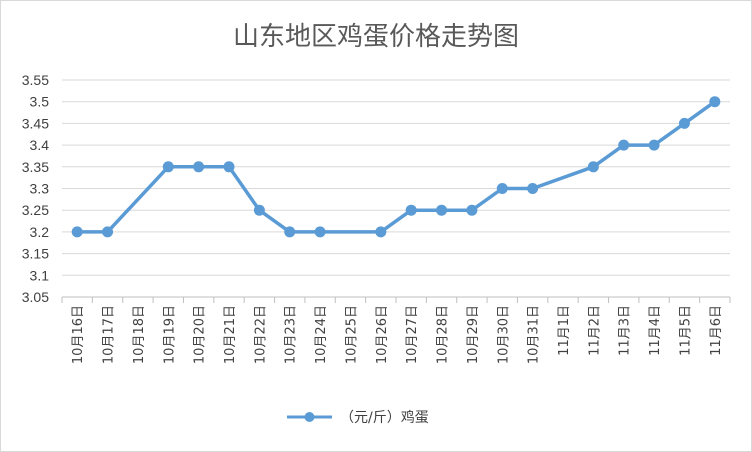 Image resolution: width=752 pixels, height=452 pixels. Describe the element at coordinates (625, 330) in the screenshot. I see `x-tick-label: 11月3日` at that location.